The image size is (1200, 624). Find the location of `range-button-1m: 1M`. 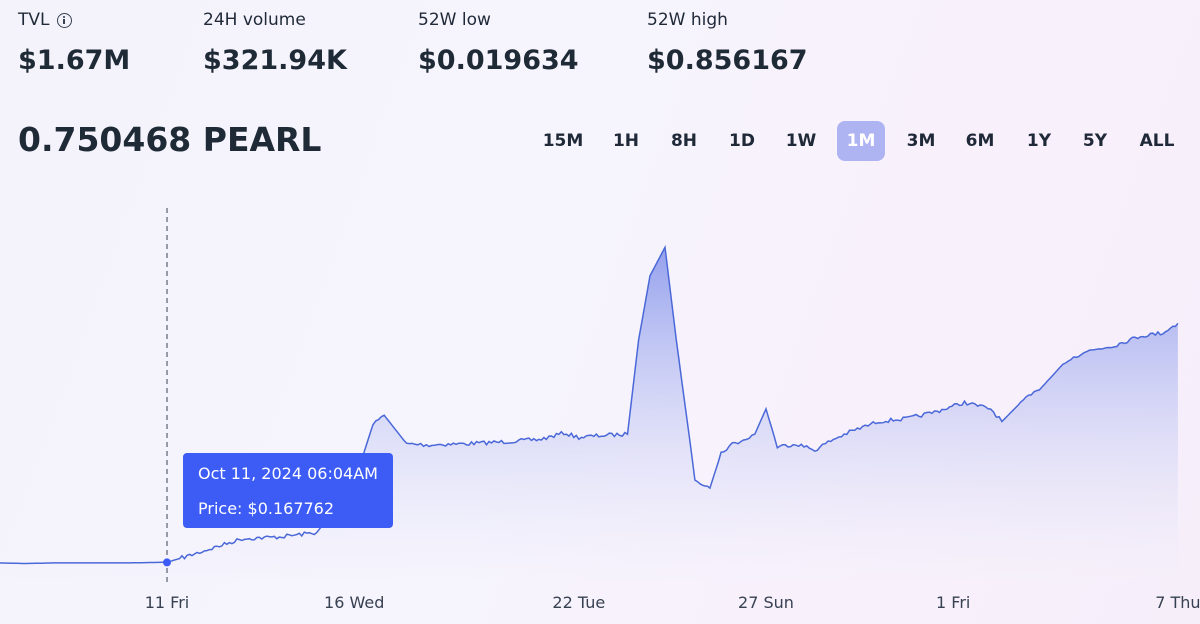

range-button-1m: 1M is located at coordinates (861, 141).